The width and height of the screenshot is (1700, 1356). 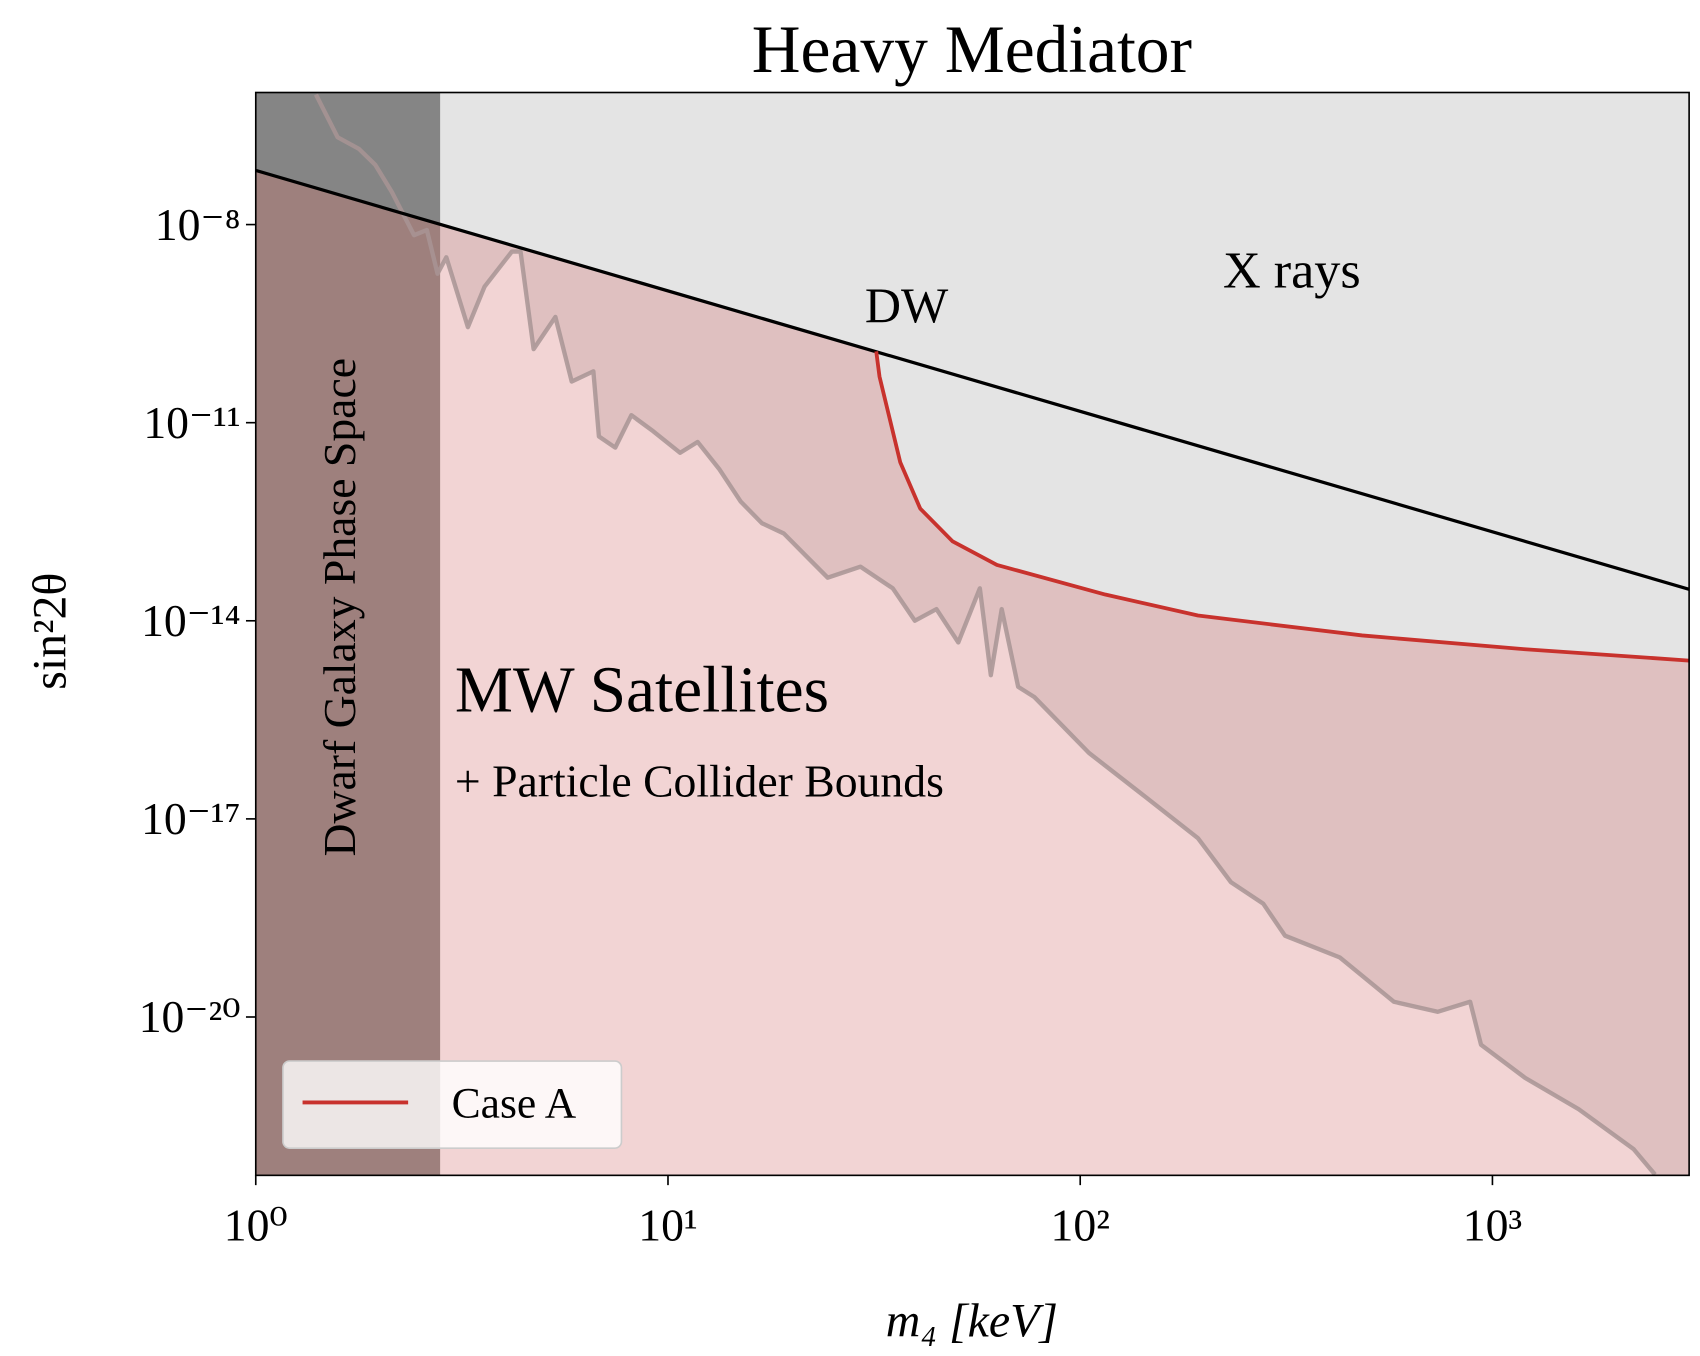 What do you see at coordinates (256, 1225) in the screenshot?
I see `x-tick-label: 10⁰` at bounding box center [256, 1225].